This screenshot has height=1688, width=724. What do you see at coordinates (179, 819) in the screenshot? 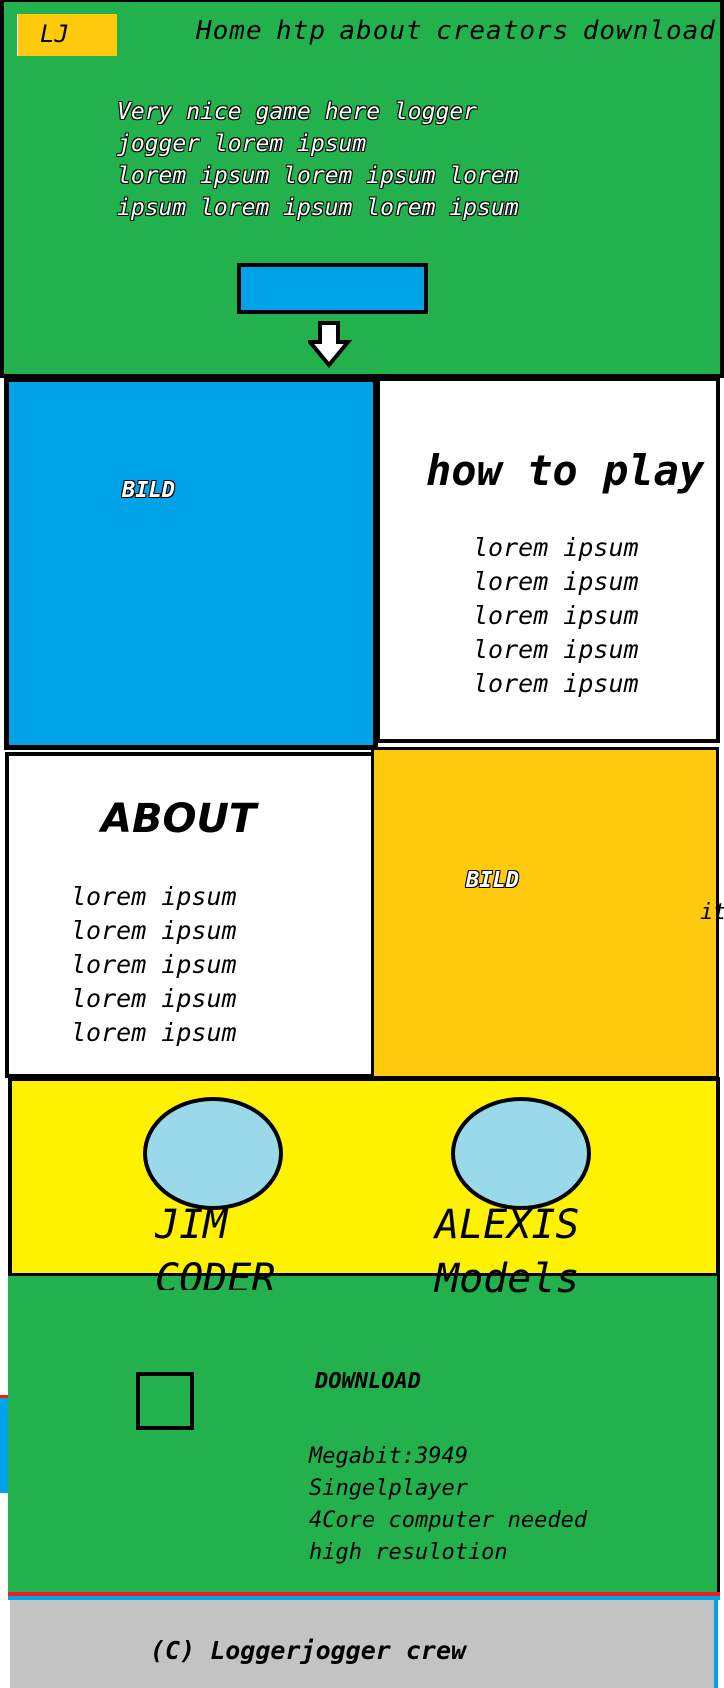
I see `about-title: ABOUT` at bounding box center [179, 819].